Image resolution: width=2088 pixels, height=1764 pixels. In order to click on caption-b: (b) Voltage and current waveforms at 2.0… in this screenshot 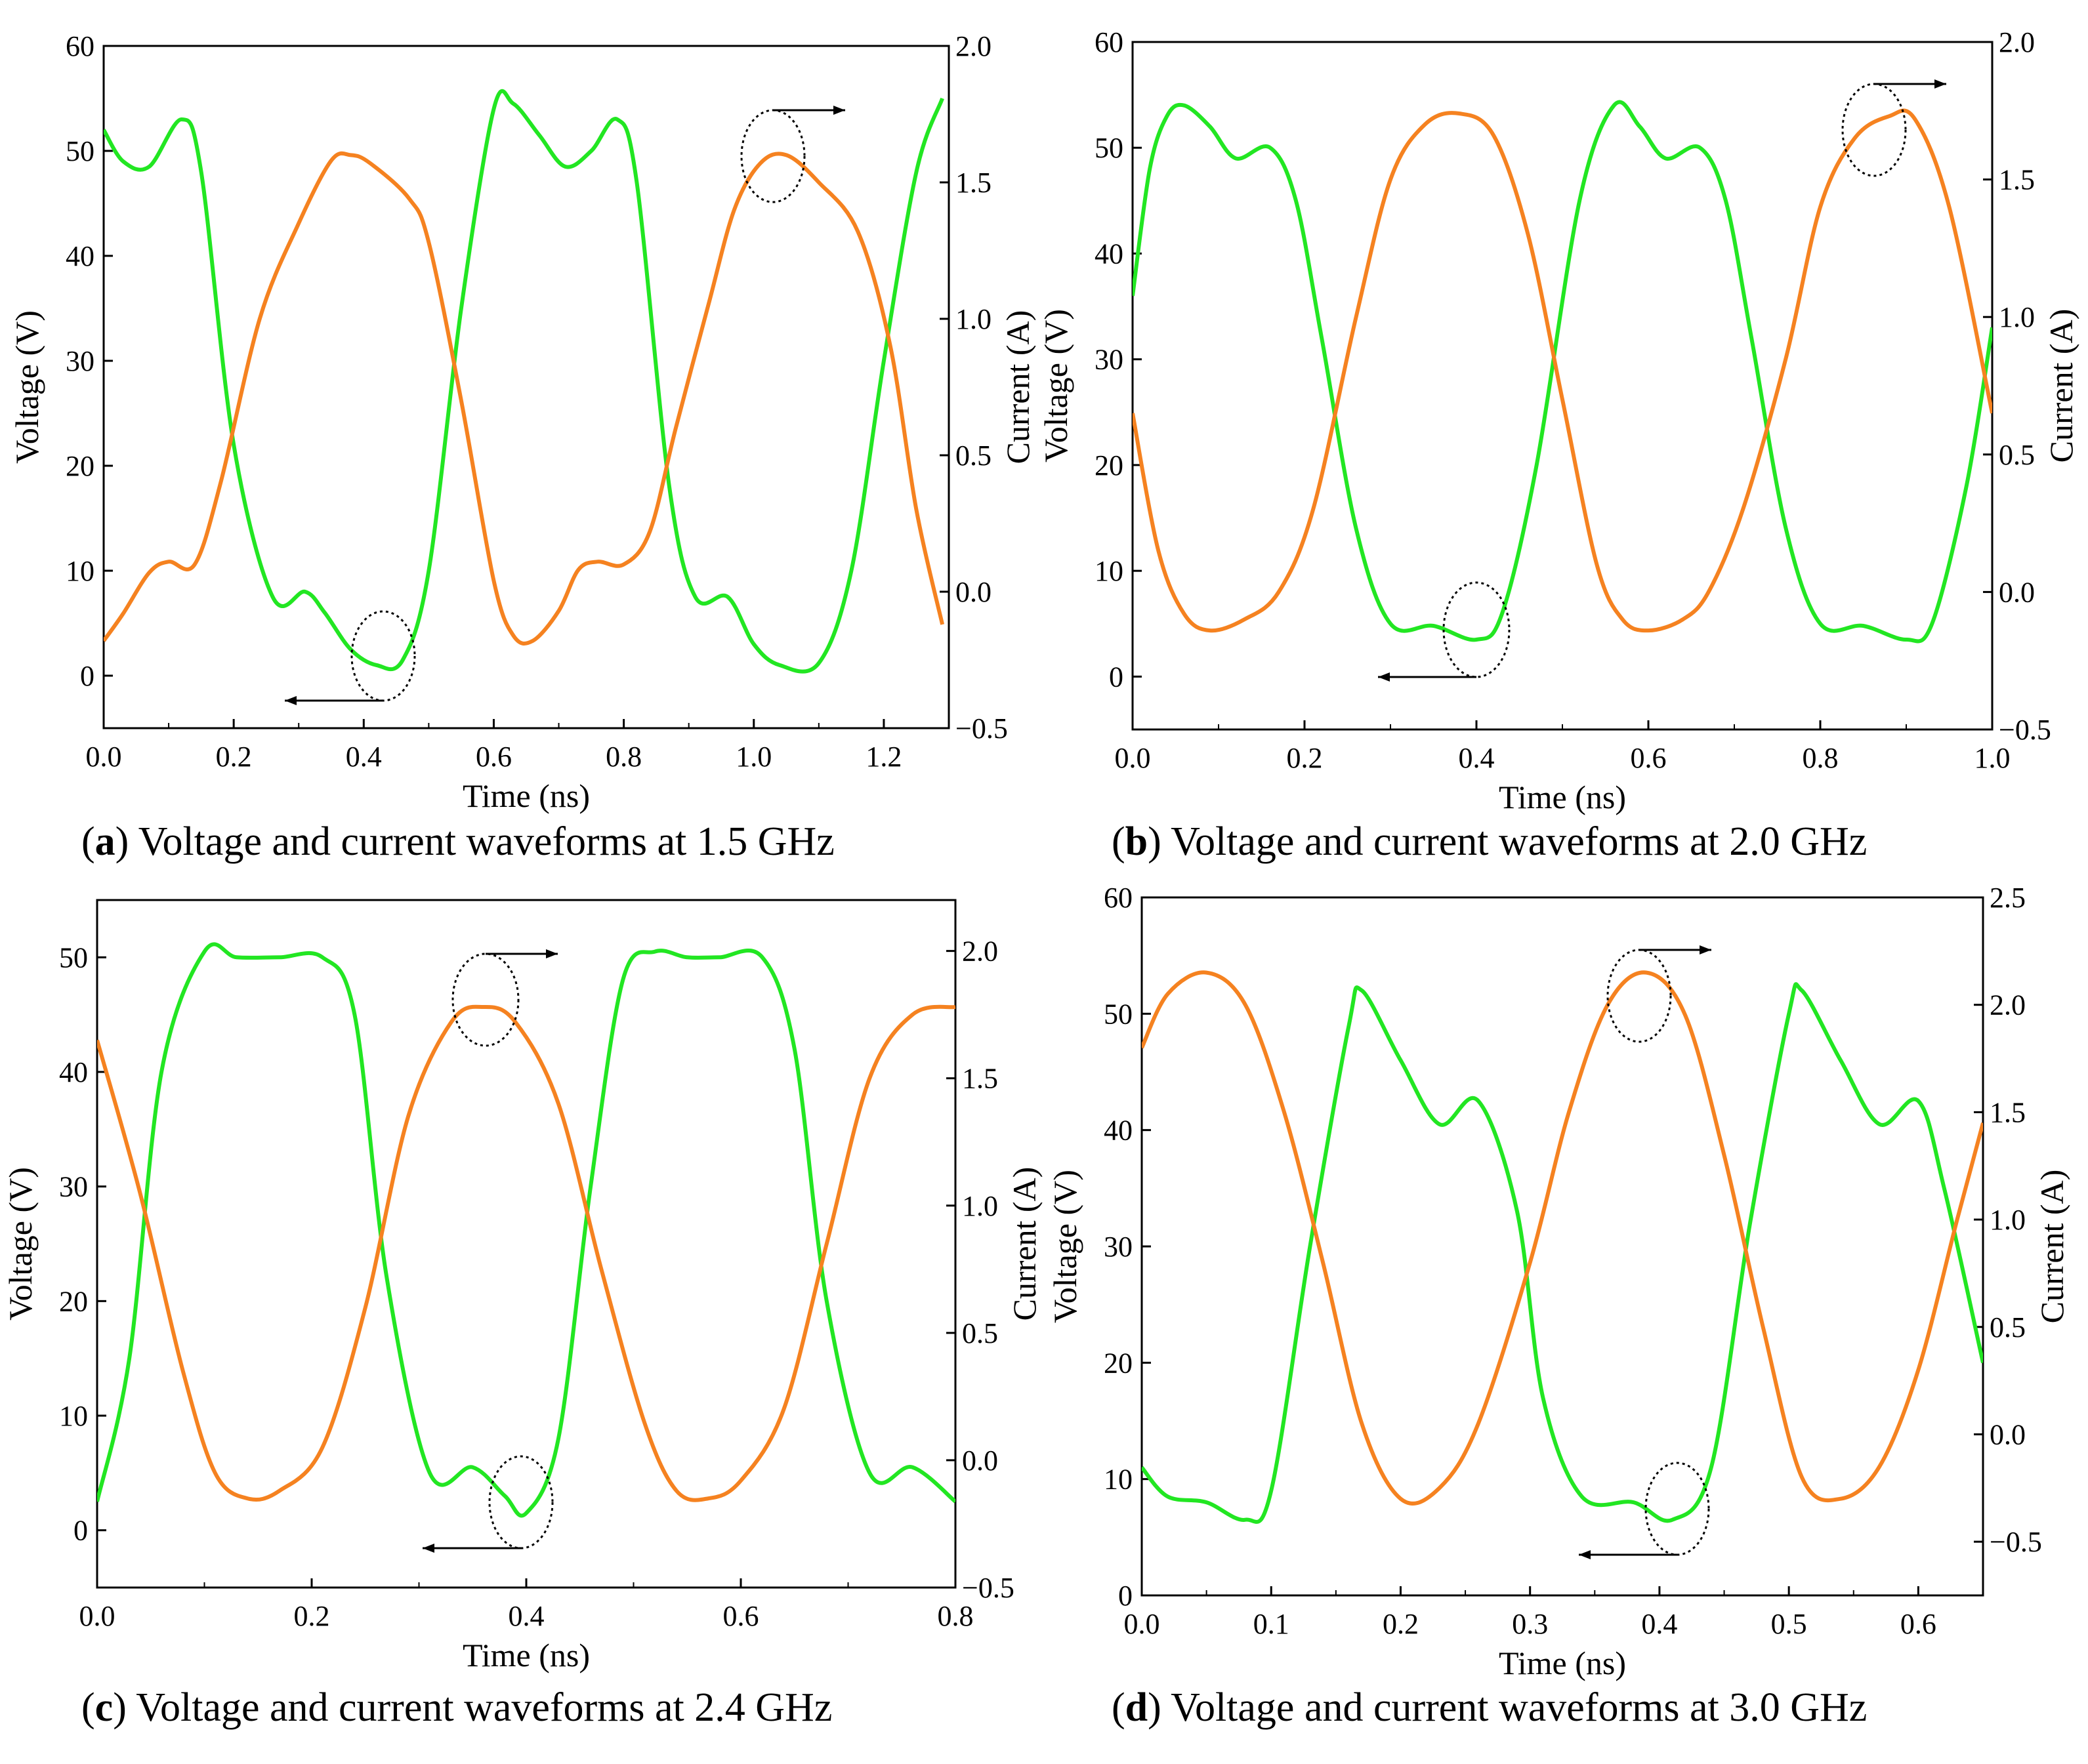, I will do `click(1490, 841)`.